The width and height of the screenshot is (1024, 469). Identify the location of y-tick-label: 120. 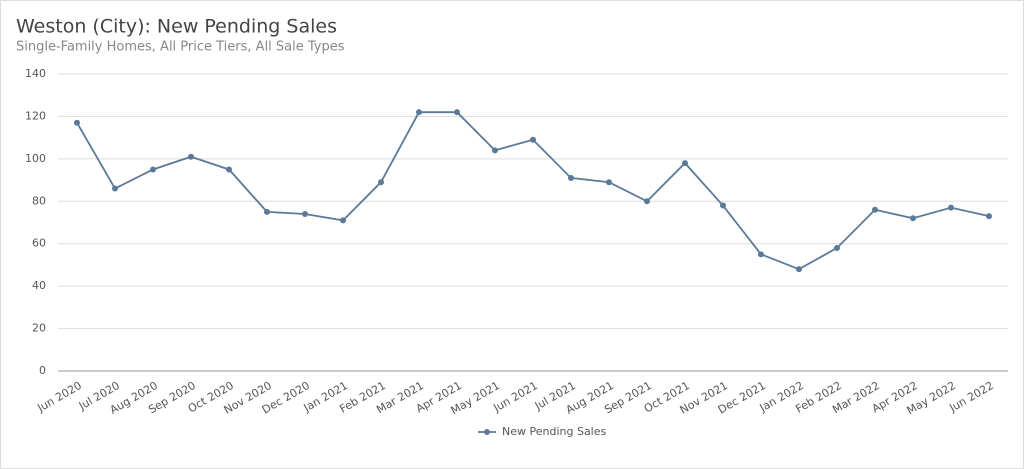
(35, 115).